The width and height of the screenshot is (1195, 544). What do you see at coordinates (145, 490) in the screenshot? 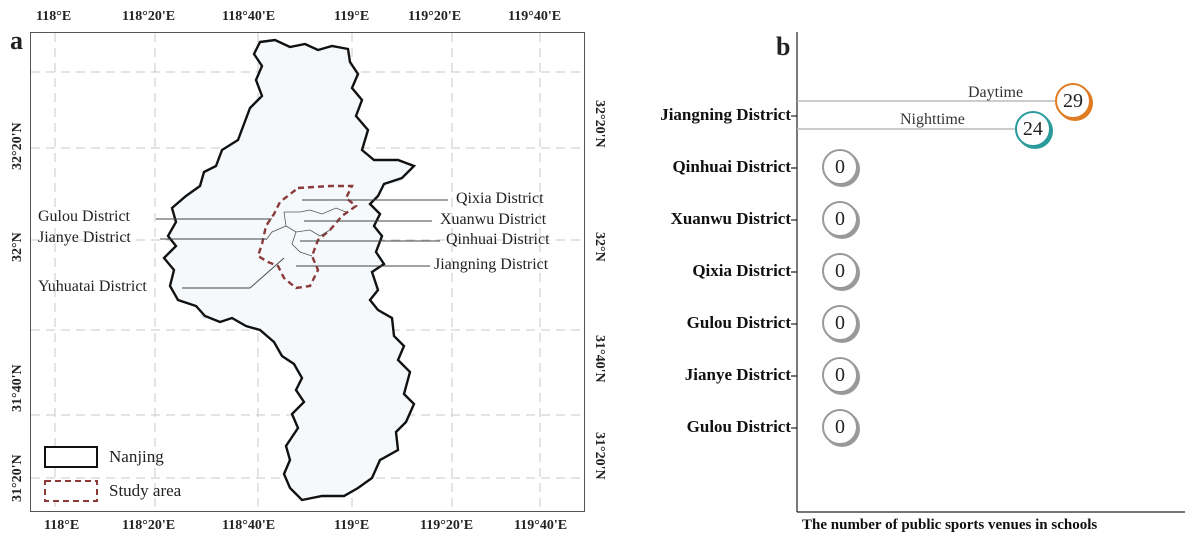
I see `legend-study-area-label: Study area` at bounding box center [145, 490].